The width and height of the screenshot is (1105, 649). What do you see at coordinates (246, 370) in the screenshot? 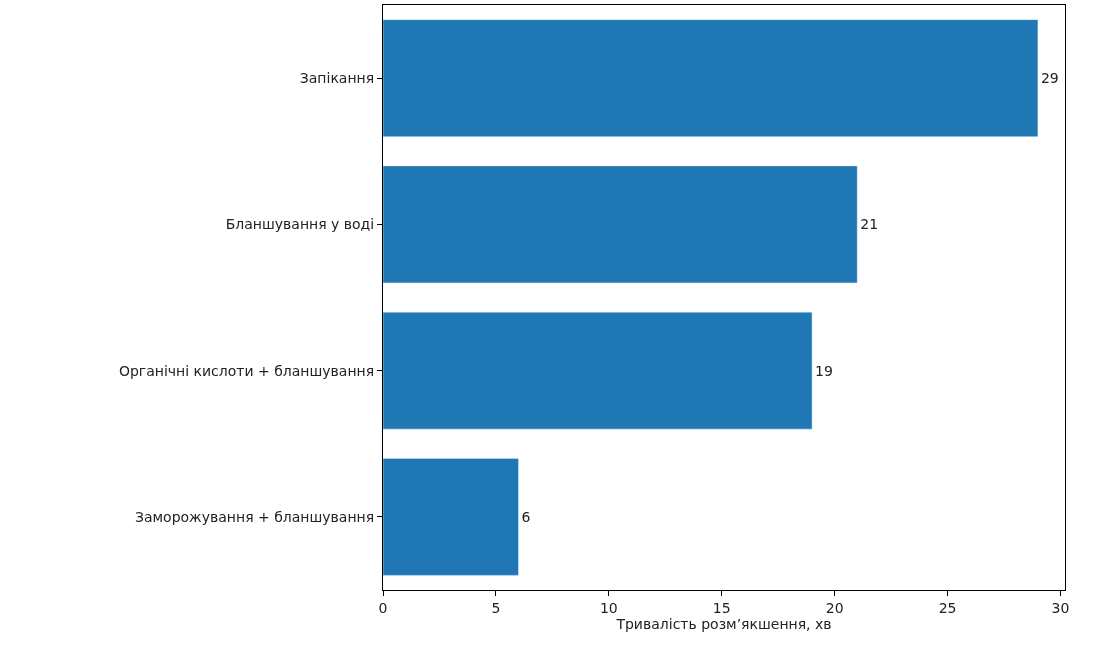
I see `y-tick-label: Органічні кислоти + бланшування` at bounding box center [246, 370].